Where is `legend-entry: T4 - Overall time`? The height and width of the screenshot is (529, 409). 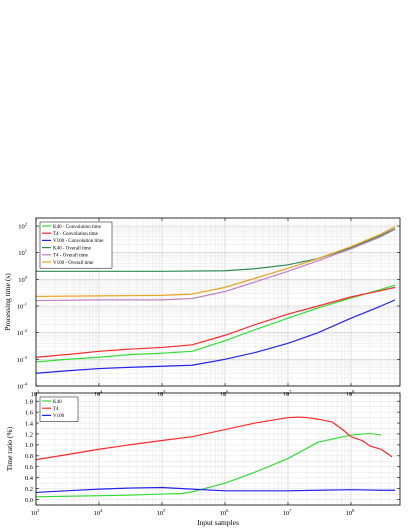 legend-entry: T4 - Overall time is located at coordinates (71, 256).